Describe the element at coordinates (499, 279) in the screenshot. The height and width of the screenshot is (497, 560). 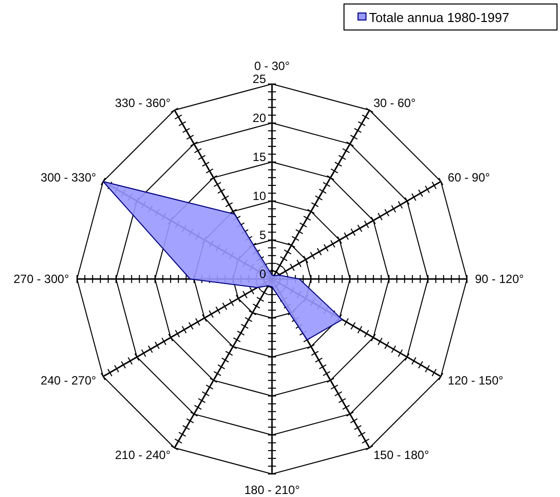
I see `spoke-label: 90 - 120°` at that location.